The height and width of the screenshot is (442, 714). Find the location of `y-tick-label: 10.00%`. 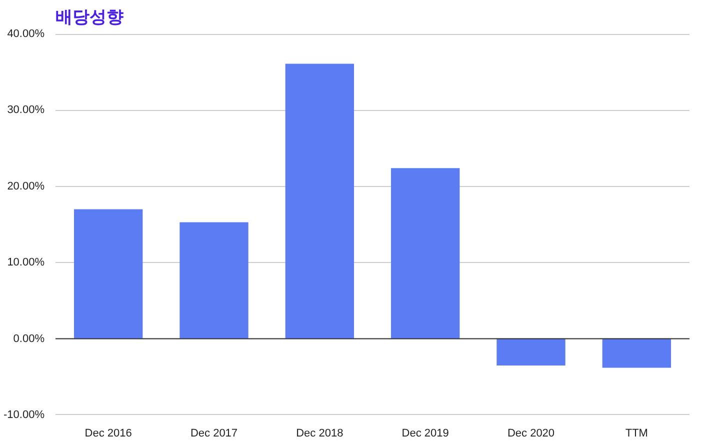

y-tick-label: 10.00% is located at coordinates (26, 262).